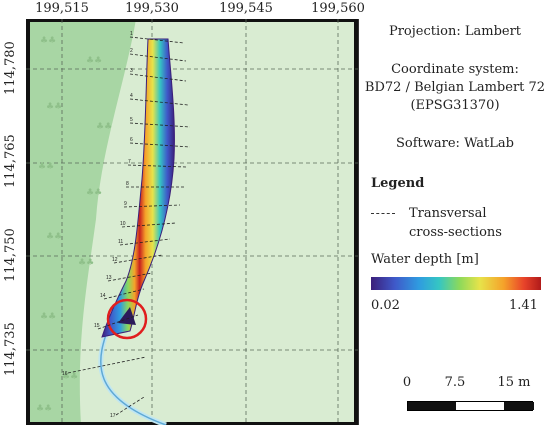  I want to click on easting-label-3: 199,545, so click(246, 8).